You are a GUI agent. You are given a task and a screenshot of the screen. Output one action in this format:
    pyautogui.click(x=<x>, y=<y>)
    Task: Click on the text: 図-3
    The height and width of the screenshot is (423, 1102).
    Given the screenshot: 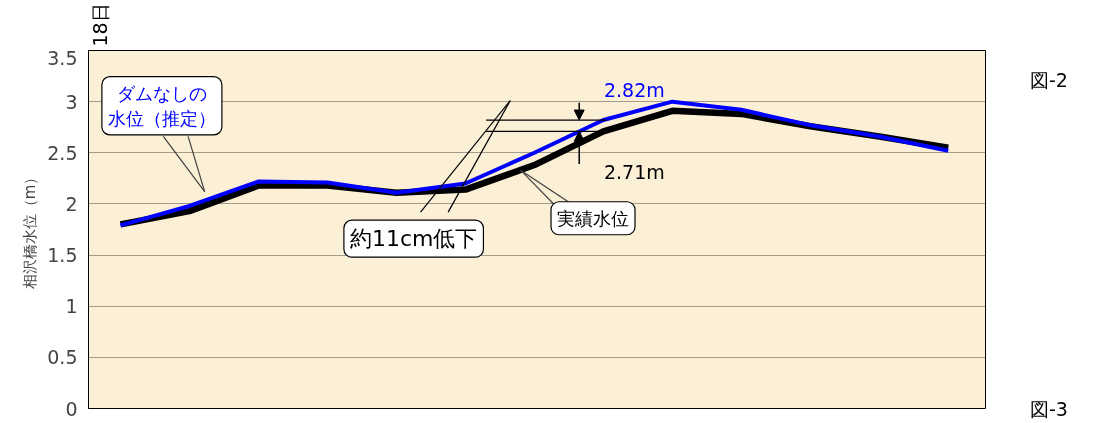 What is the action you would take?
    pyautogui.click(x=1049, y=409)
    